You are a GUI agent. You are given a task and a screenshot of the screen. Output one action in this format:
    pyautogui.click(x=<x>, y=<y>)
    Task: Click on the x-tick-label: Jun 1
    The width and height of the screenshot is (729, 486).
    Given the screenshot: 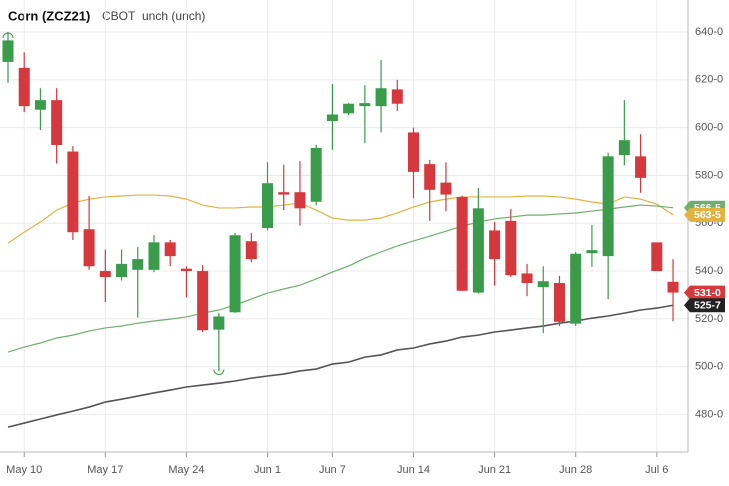 What is the action you would take?
    pyautogui.click(x=267, y=470)
    